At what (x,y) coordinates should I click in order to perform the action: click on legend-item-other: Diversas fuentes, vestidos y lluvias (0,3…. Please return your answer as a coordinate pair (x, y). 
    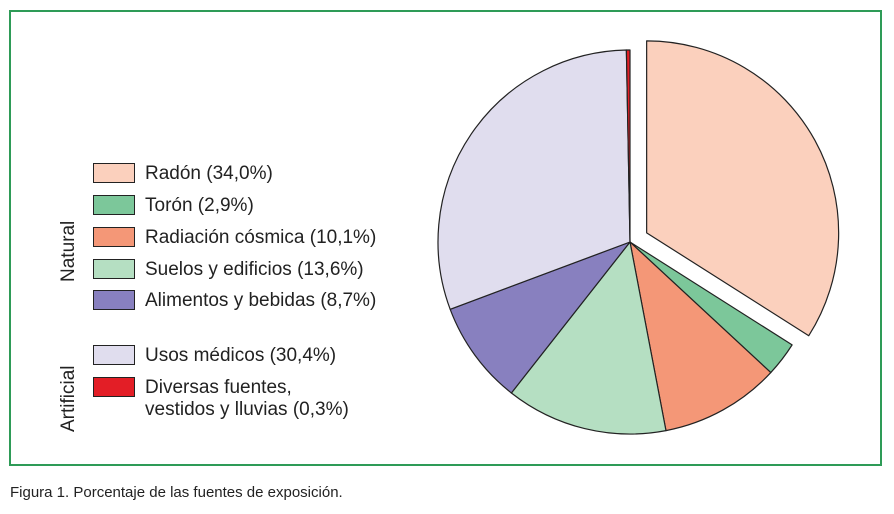
    Looking at the image, I should click on (221, 399).